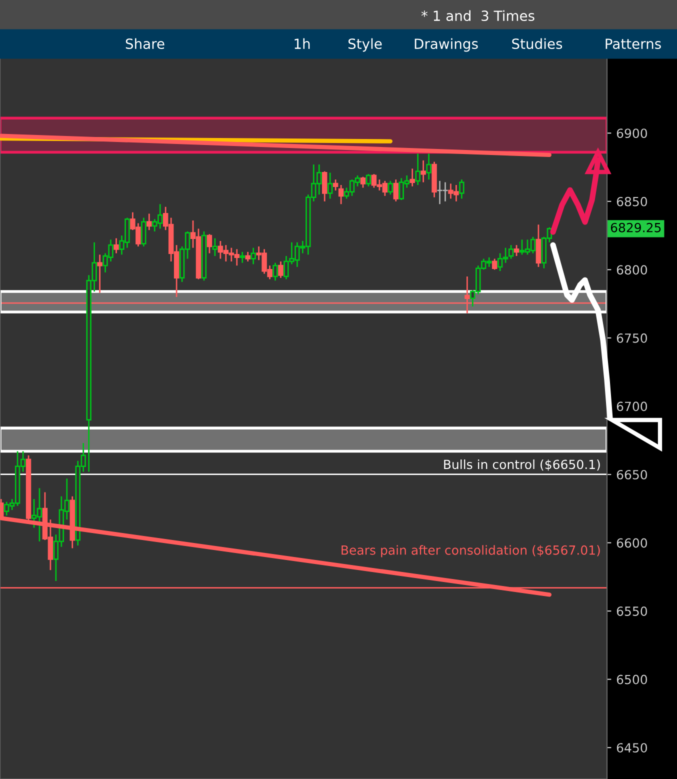 The height and width of the screenshot is (779, 677). Describe the element at coordinates (471, 551) in the screenshot. I see `ref-line-label: Bears pain after consolidation ($6567.01)` at that location.